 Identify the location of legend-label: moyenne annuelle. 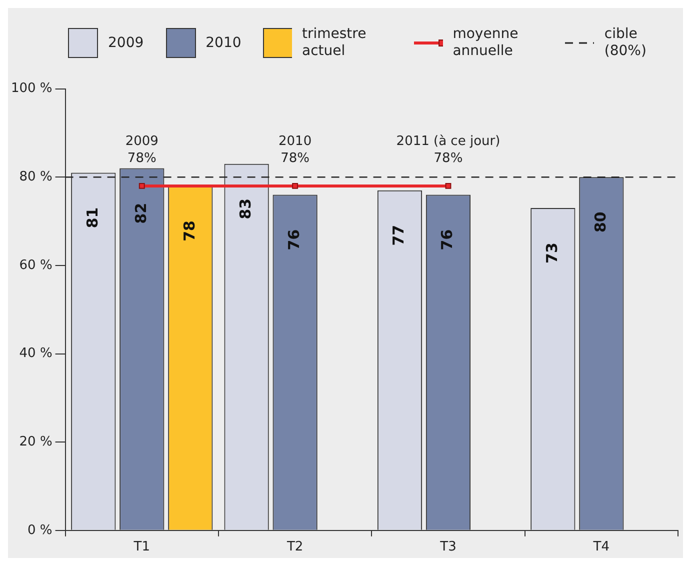
(486, 43).